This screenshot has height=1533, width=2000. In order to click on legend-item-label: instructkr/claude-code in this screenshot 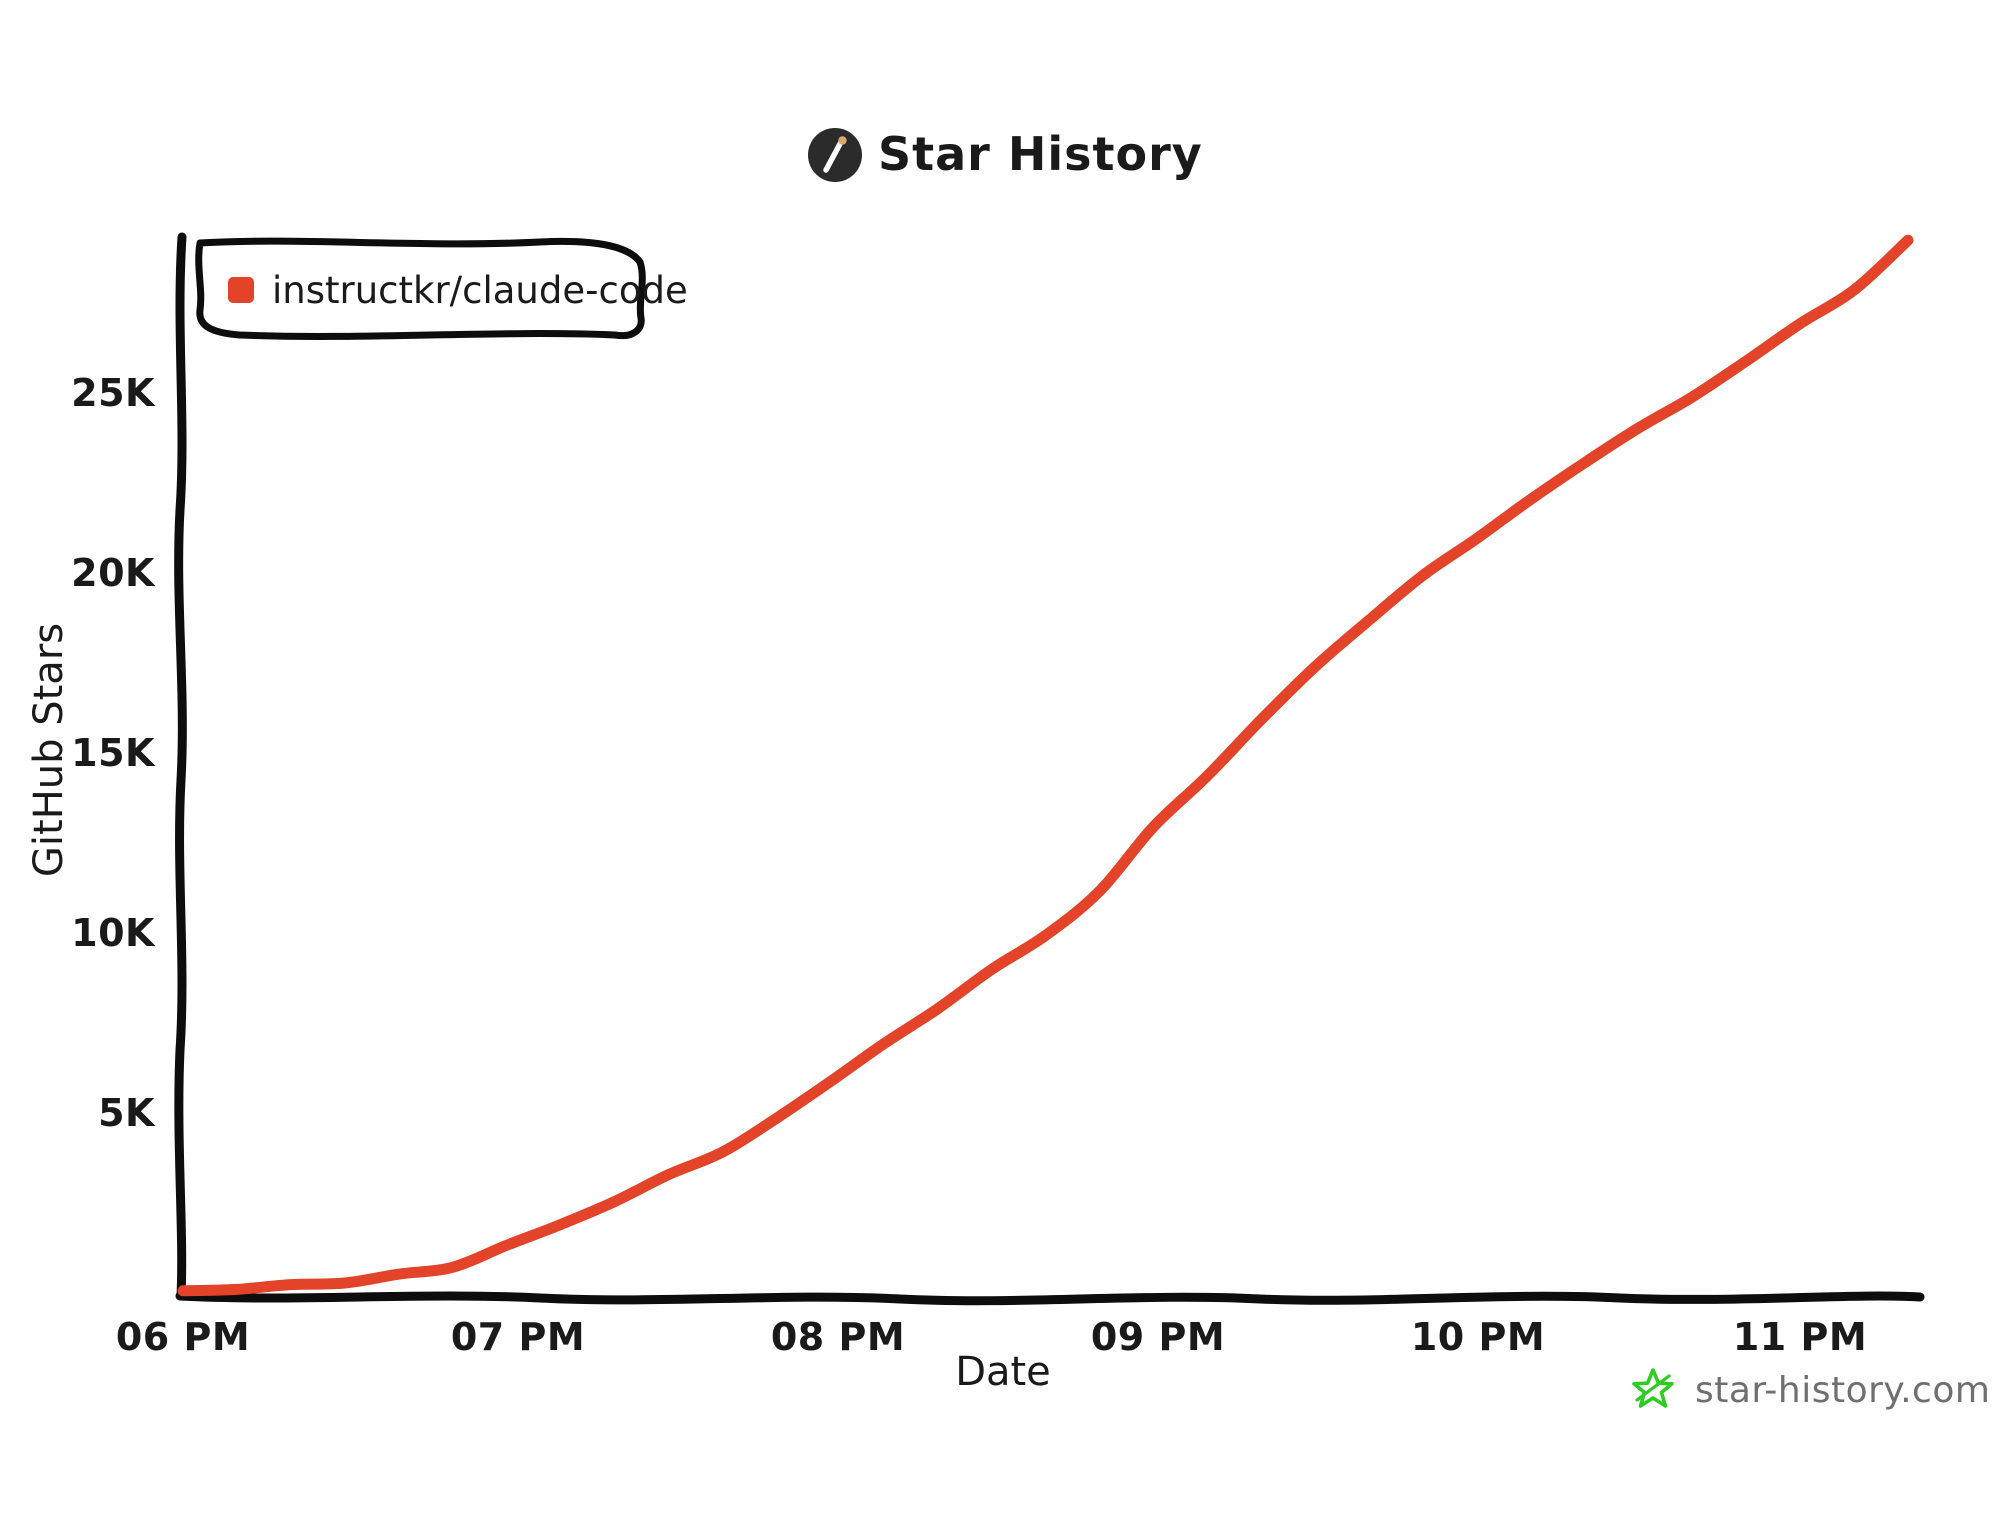, I will do `click(480, 290)`.